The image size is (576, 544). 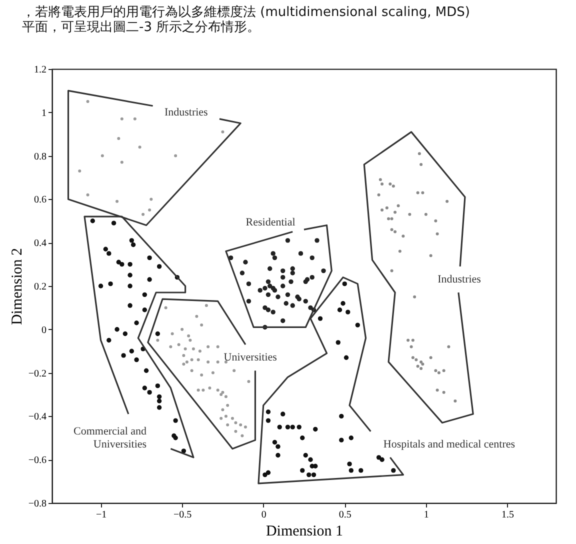 I want to click on y-tick-label: 0.2, so click(x=40, y=287).